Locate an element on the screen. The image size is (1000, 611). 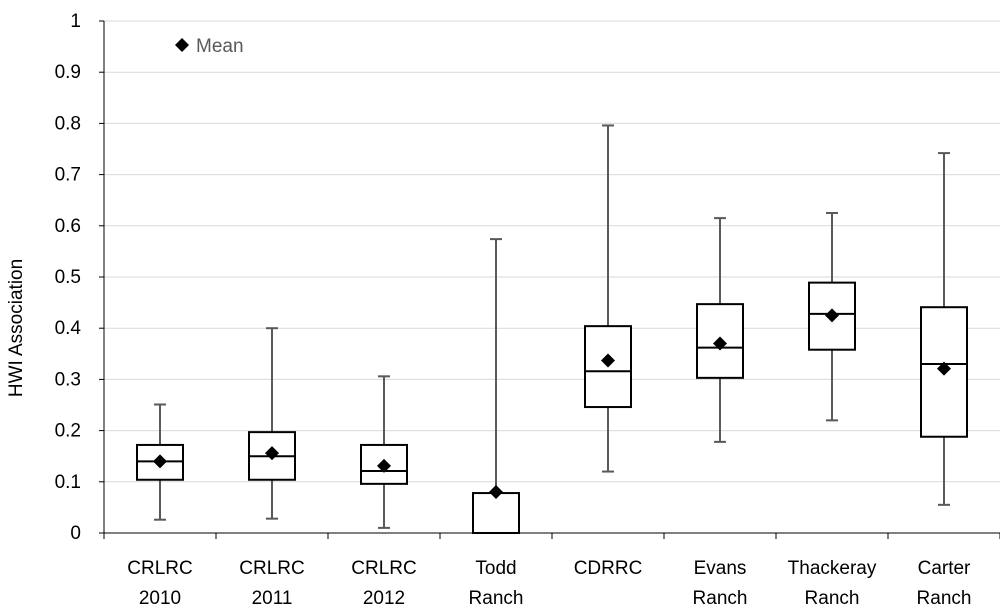
y-axis-label: HWI Association is located at coordinates (16, 328).